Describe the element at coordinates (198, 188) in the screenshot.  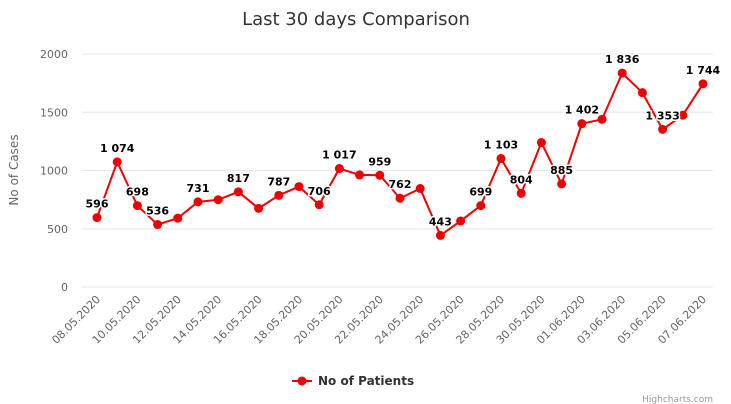
I see `data-label: 731` at that location.